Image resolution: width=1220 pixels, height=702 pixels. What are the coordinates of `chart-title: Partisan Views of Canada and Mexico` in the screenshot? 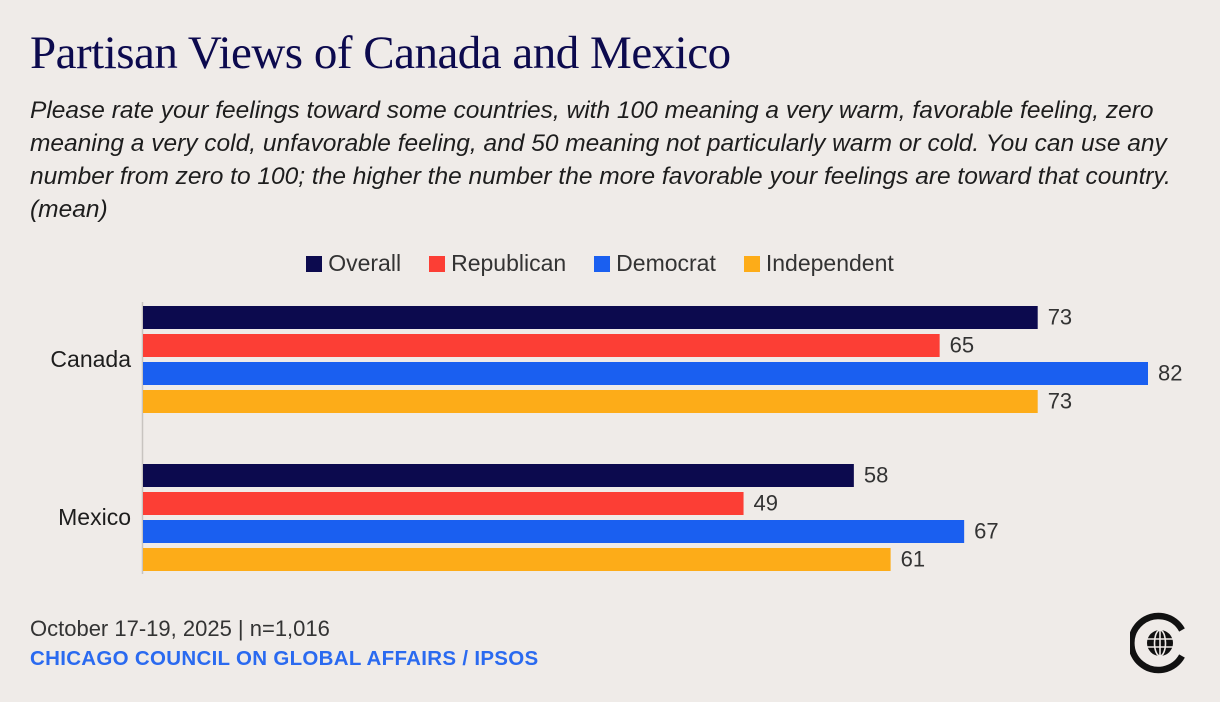 It's located at (380, 53).